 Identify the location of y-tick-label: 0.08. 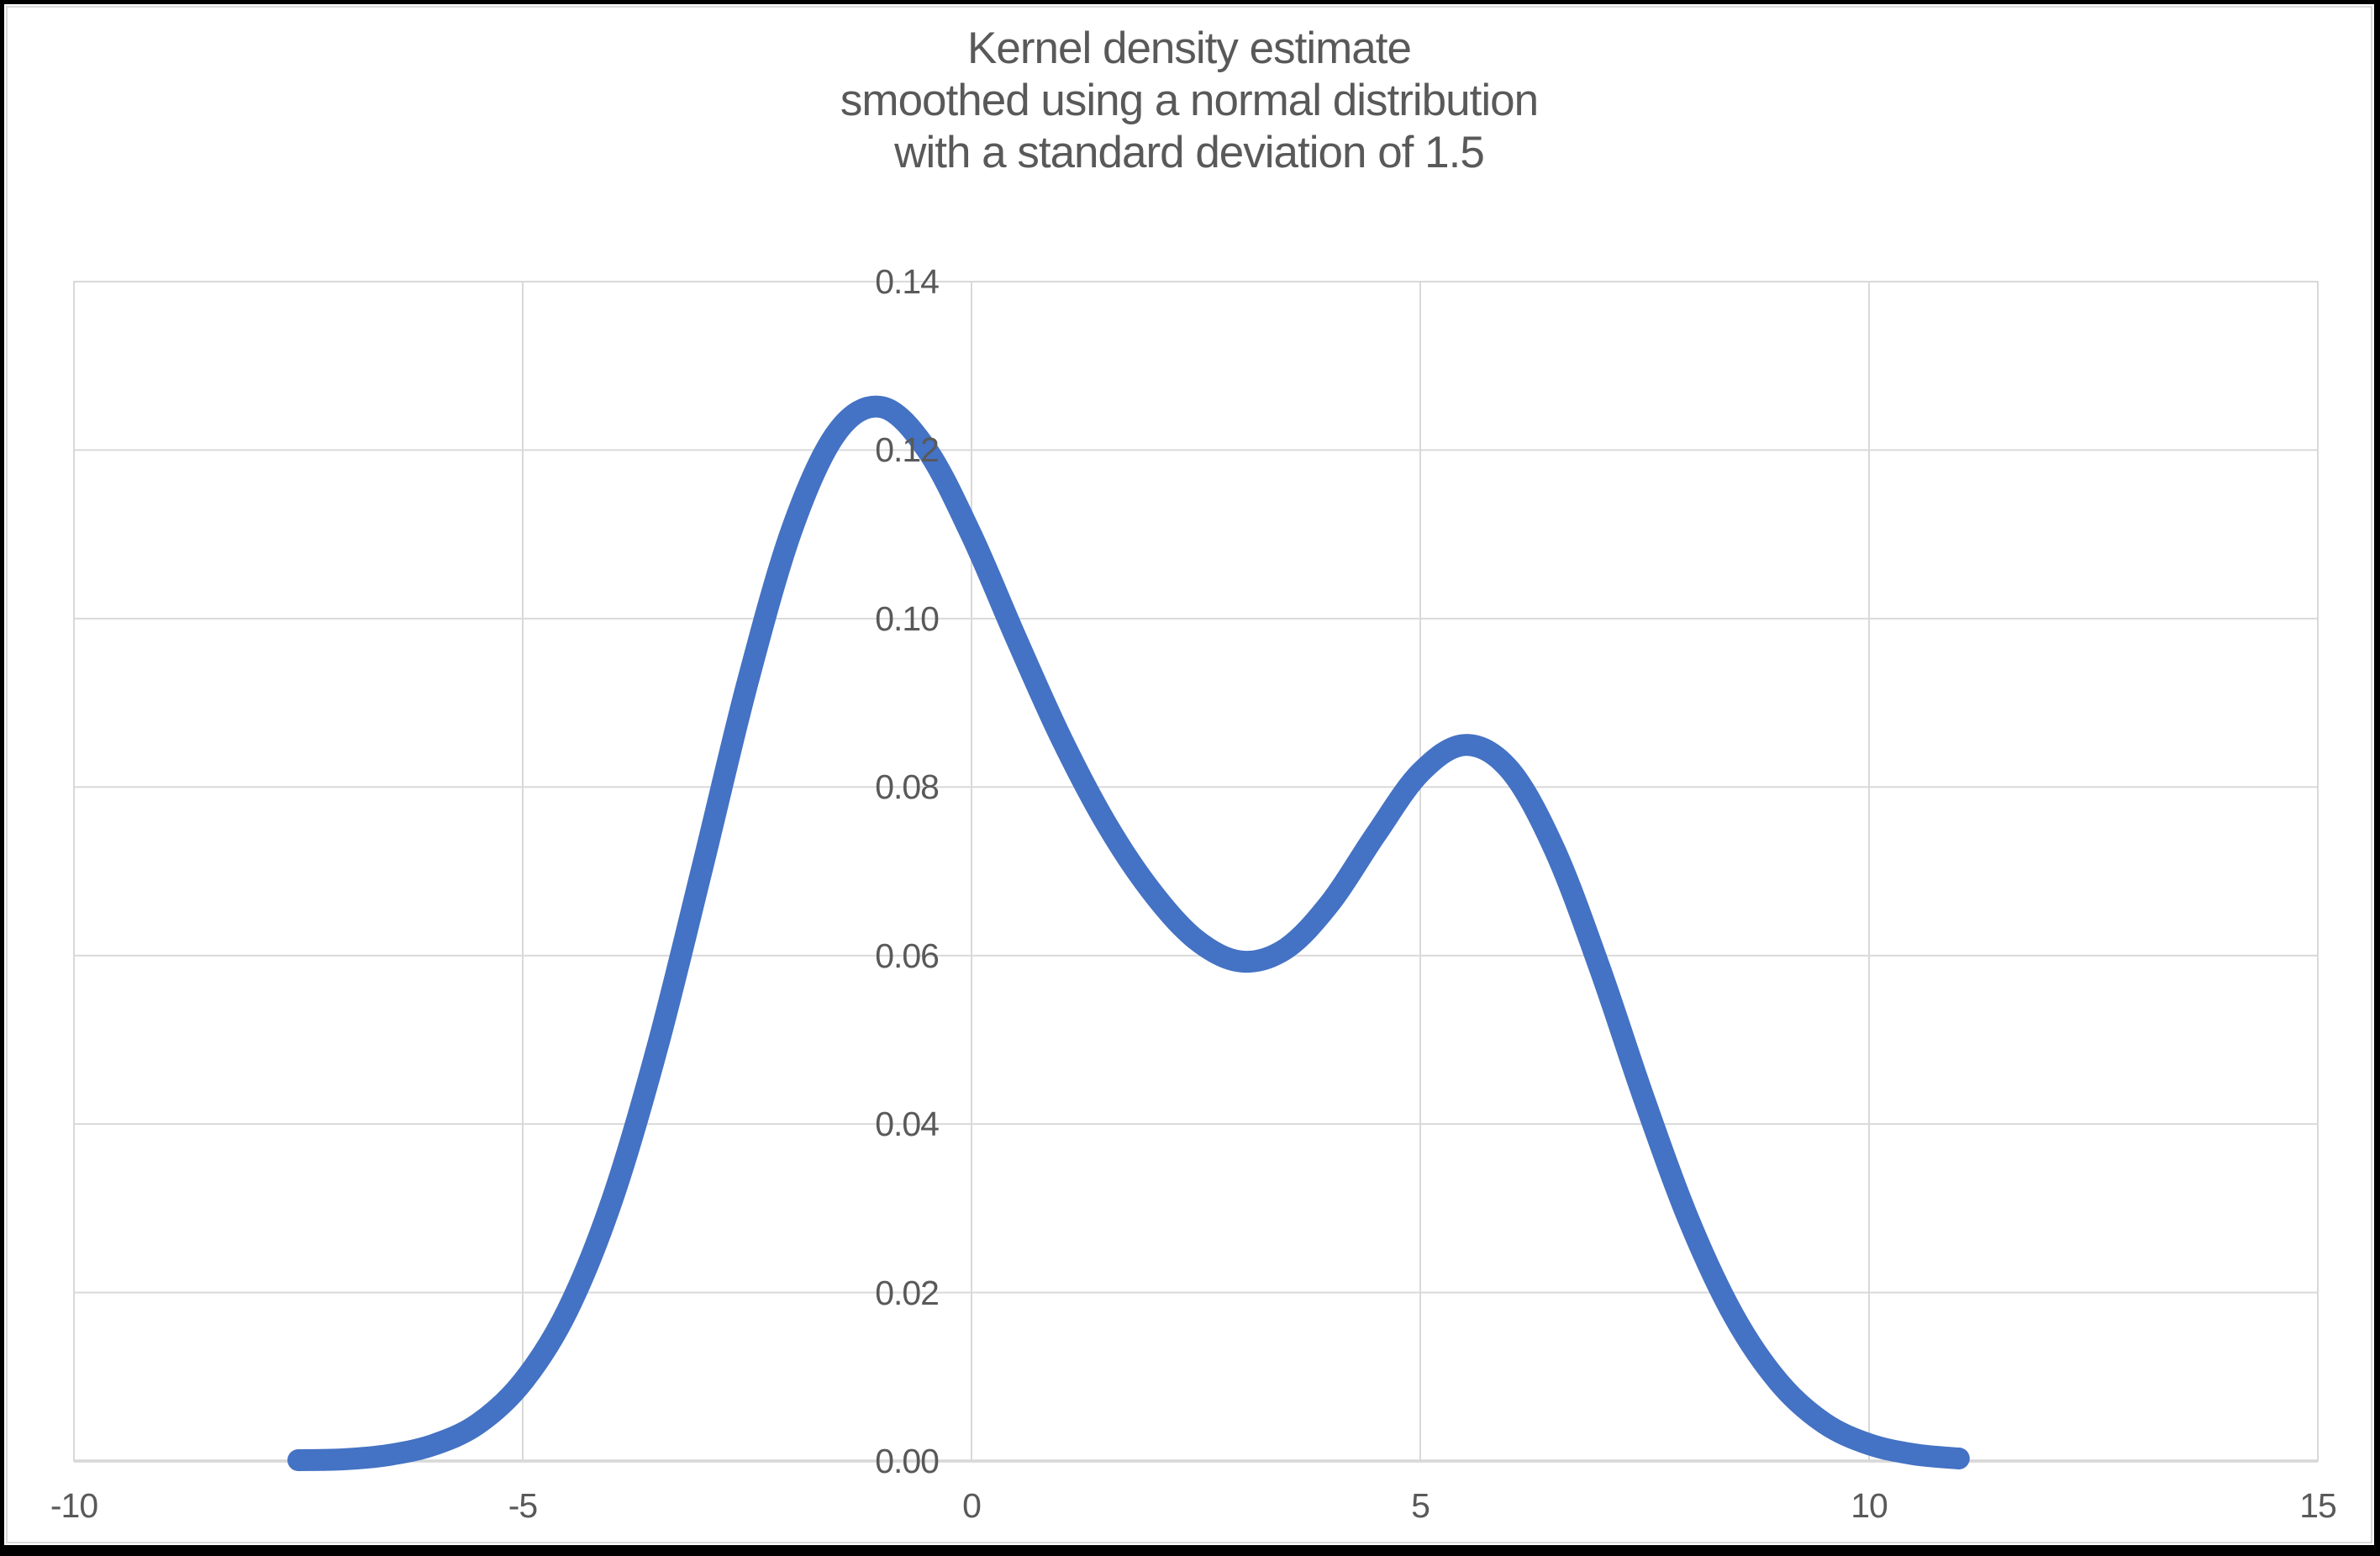
(908, 787).